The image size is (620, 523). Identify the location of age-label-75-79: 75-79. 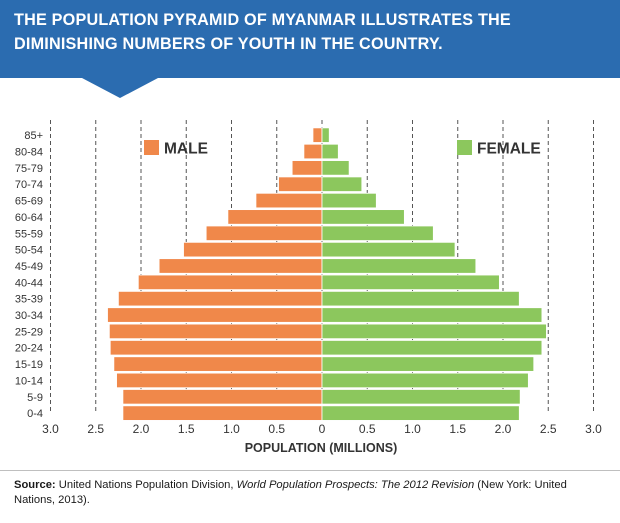
(29, 169).